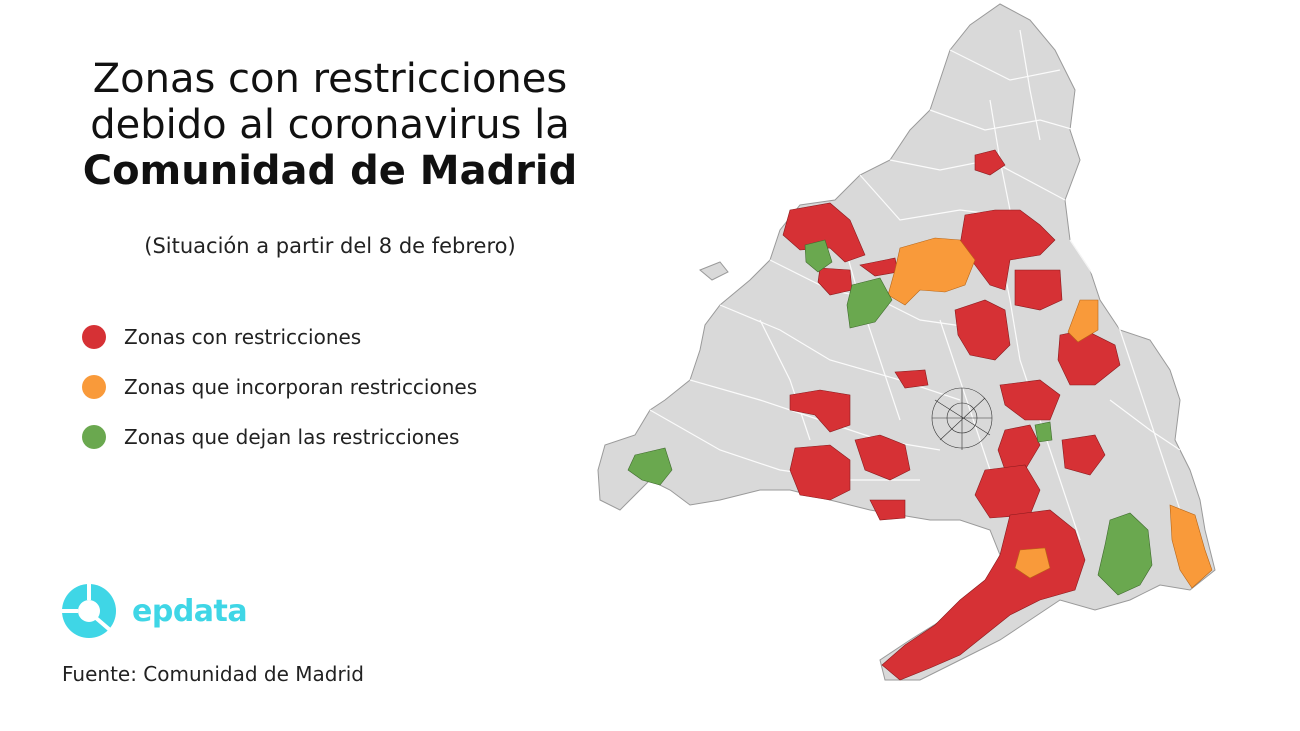  Describe the element at coordinates (330, 79) in the screenshot. I see `title-line-1: Zonas con restricciones` at that location.